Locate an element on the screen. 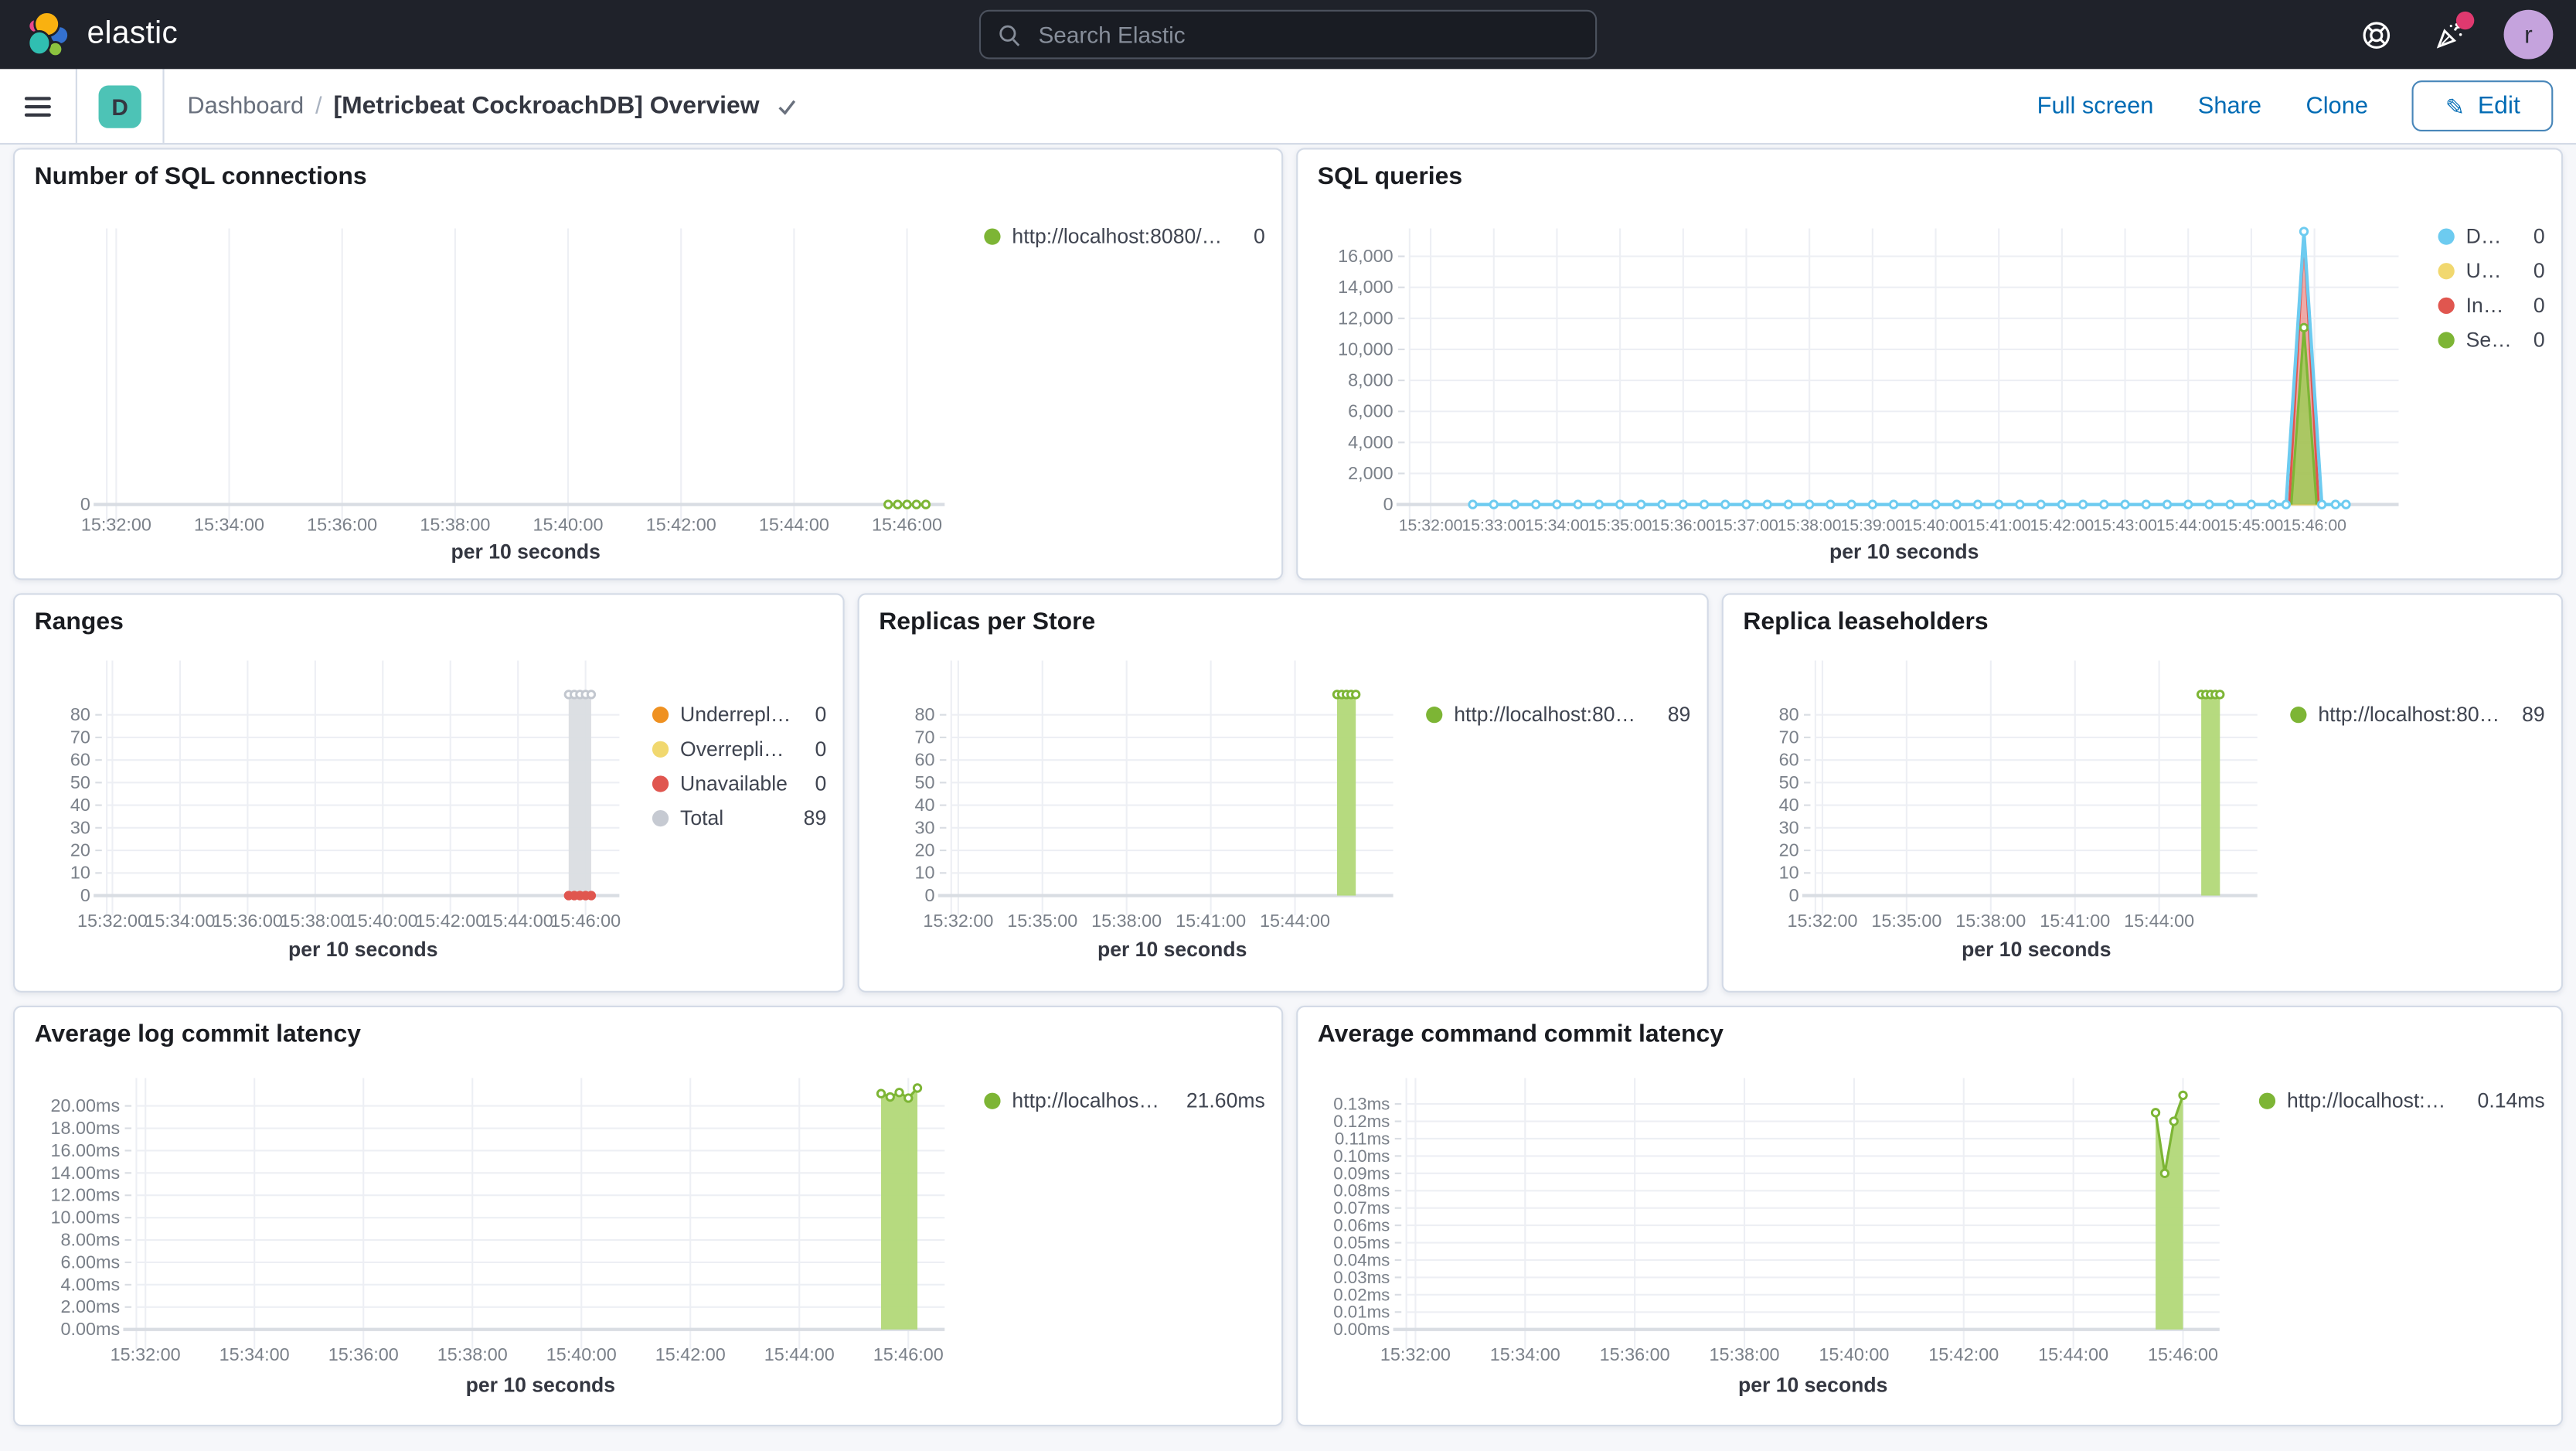 The height and width of the screenshot is (1451, 2576). legend-item: Inserts 0 is located at coordinates (2491, 306).